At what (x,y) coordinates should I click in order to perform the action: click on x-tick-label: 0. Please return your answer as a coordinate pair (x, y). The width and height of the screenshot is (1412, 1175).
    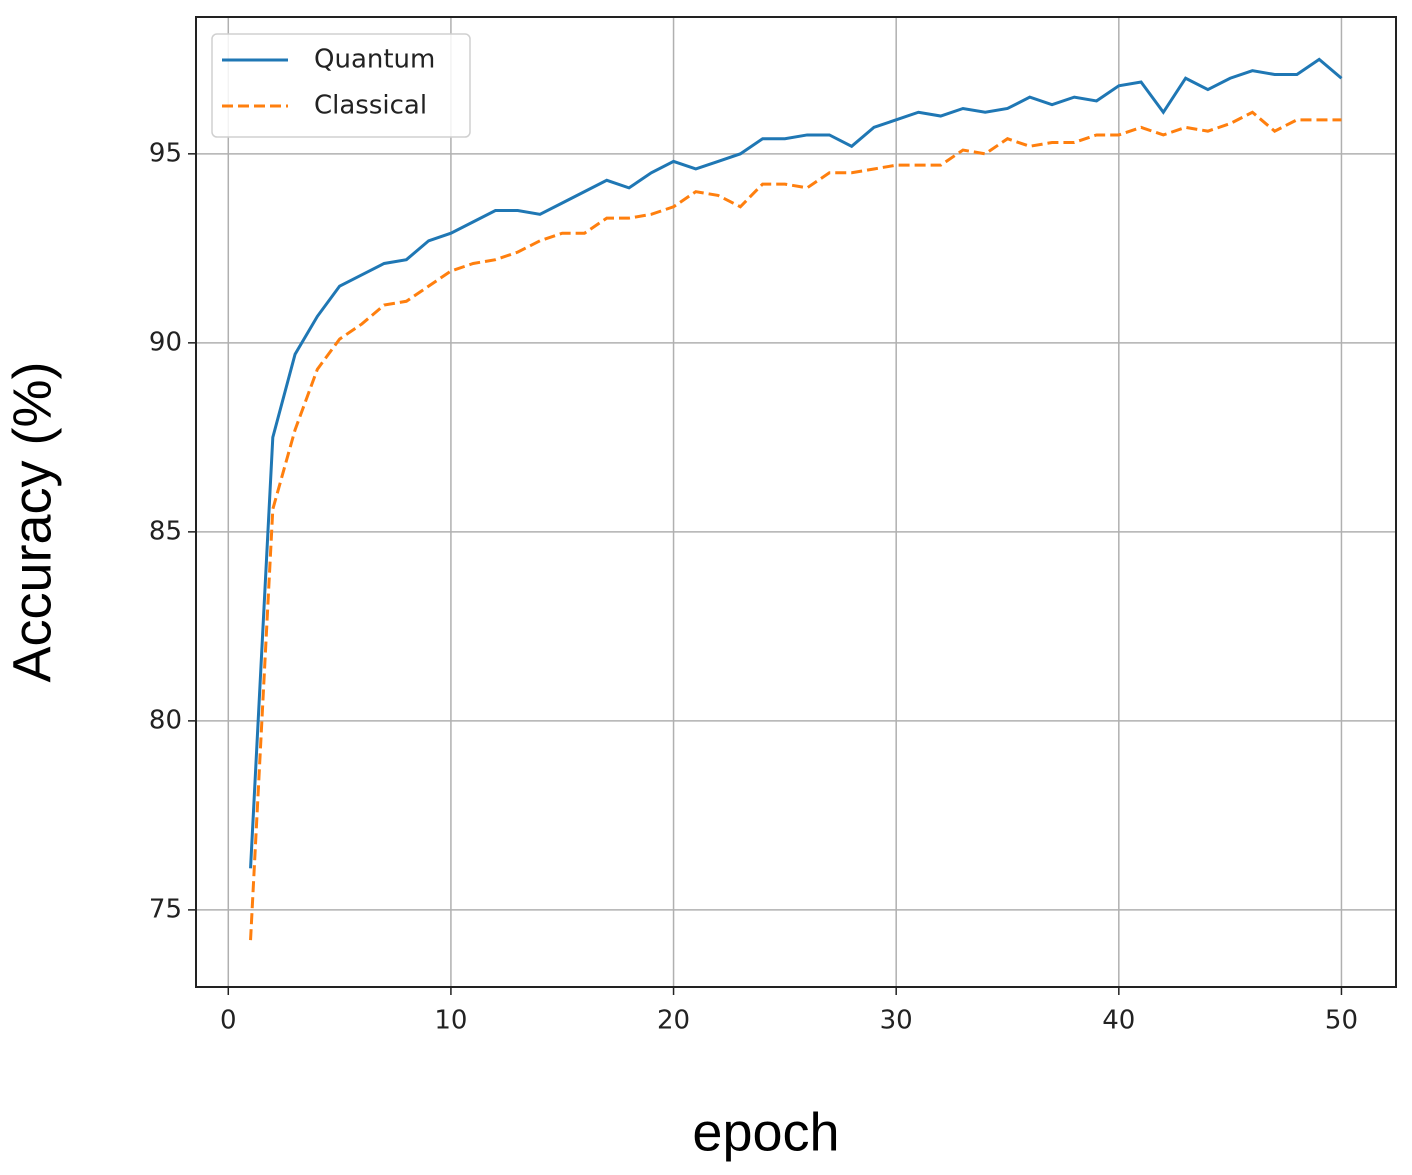
    Looking at the image, I should click on (228, 1021).